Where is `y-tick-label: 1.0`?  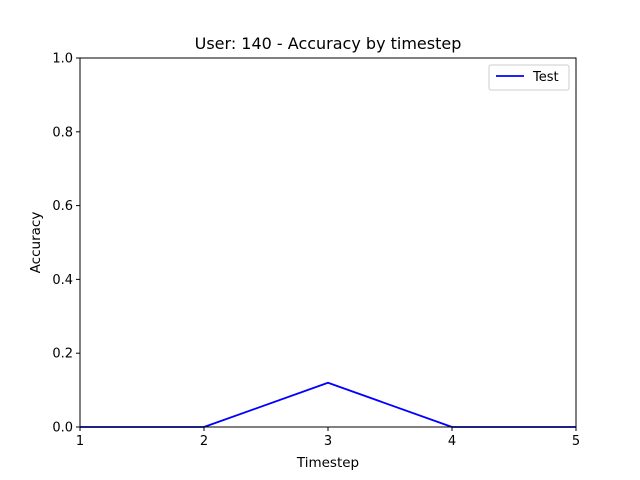
y-tick-label: 1.0 is located at coordinates (62, 59).